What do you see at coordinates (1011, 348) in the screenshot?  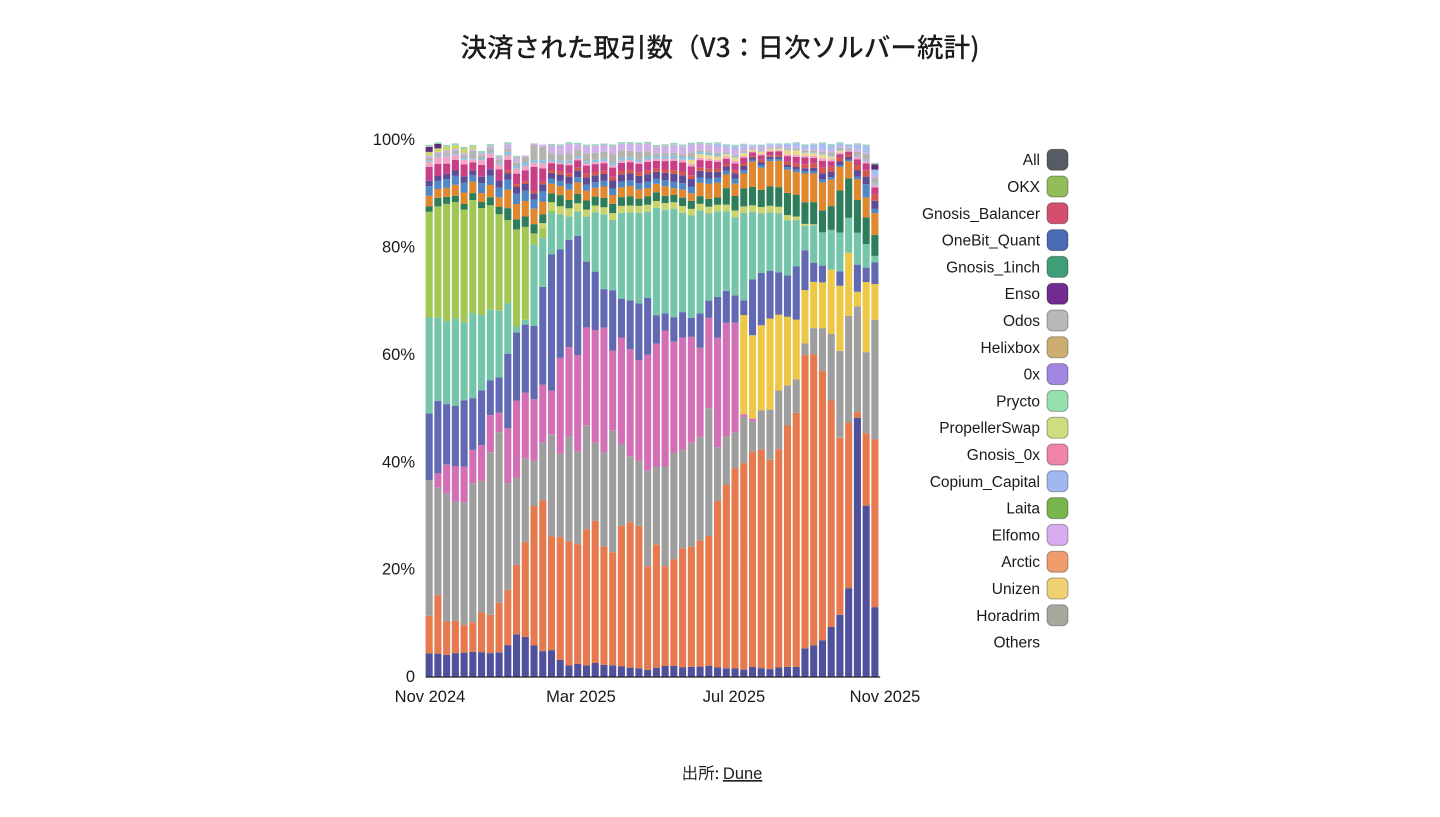 I see `svg-text: Helixbox` at bounding box center [1011, 348].